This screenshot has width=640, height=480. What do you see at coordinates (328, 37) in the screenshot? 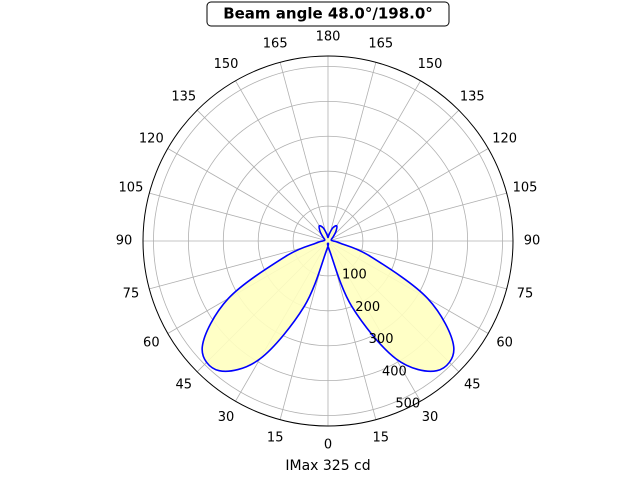
I see `angle-tick-label: 180` at bounding box center [328, 37].